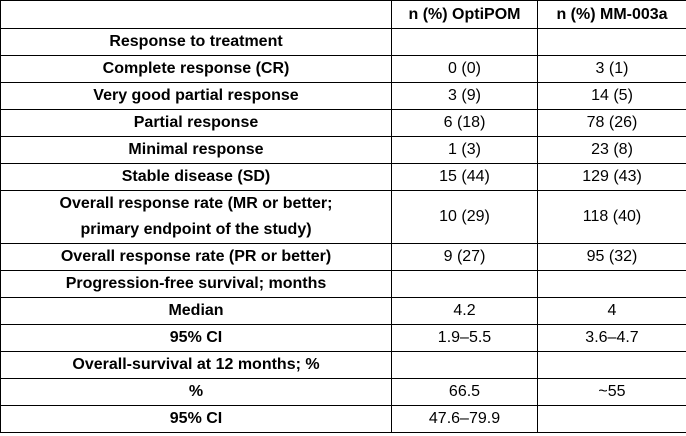 The height and width of the screenshot is (436, 686). I want to click on value-cell: 9 (27), so click(464, 257).